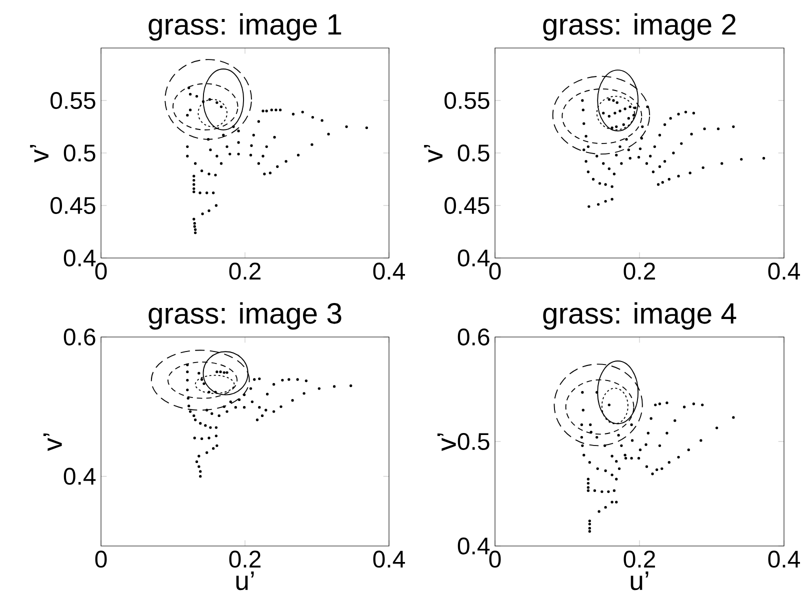 The height and width of the screenshot is (616, 807). Describe the element at coordinates (245, 316) in the screenshot. I see `chart-title: grass: image 3` at that location.